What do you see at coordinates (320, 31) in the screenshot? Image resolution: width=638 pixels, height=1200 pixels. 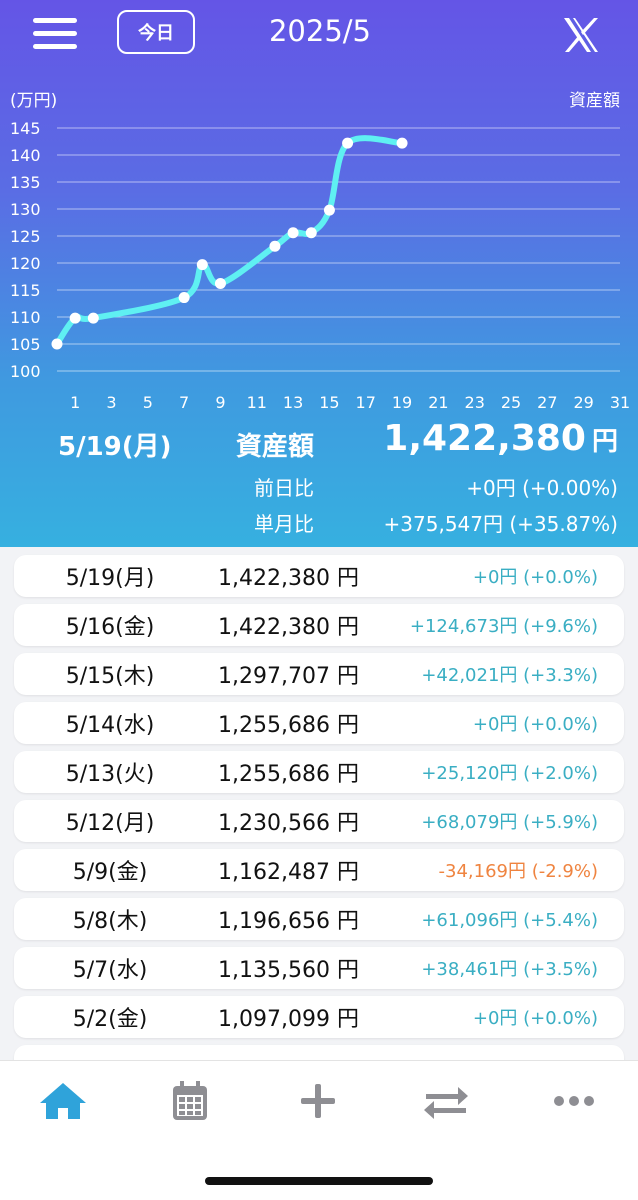 I see `month-title: 2025/5` at bounding box center [320, 31].